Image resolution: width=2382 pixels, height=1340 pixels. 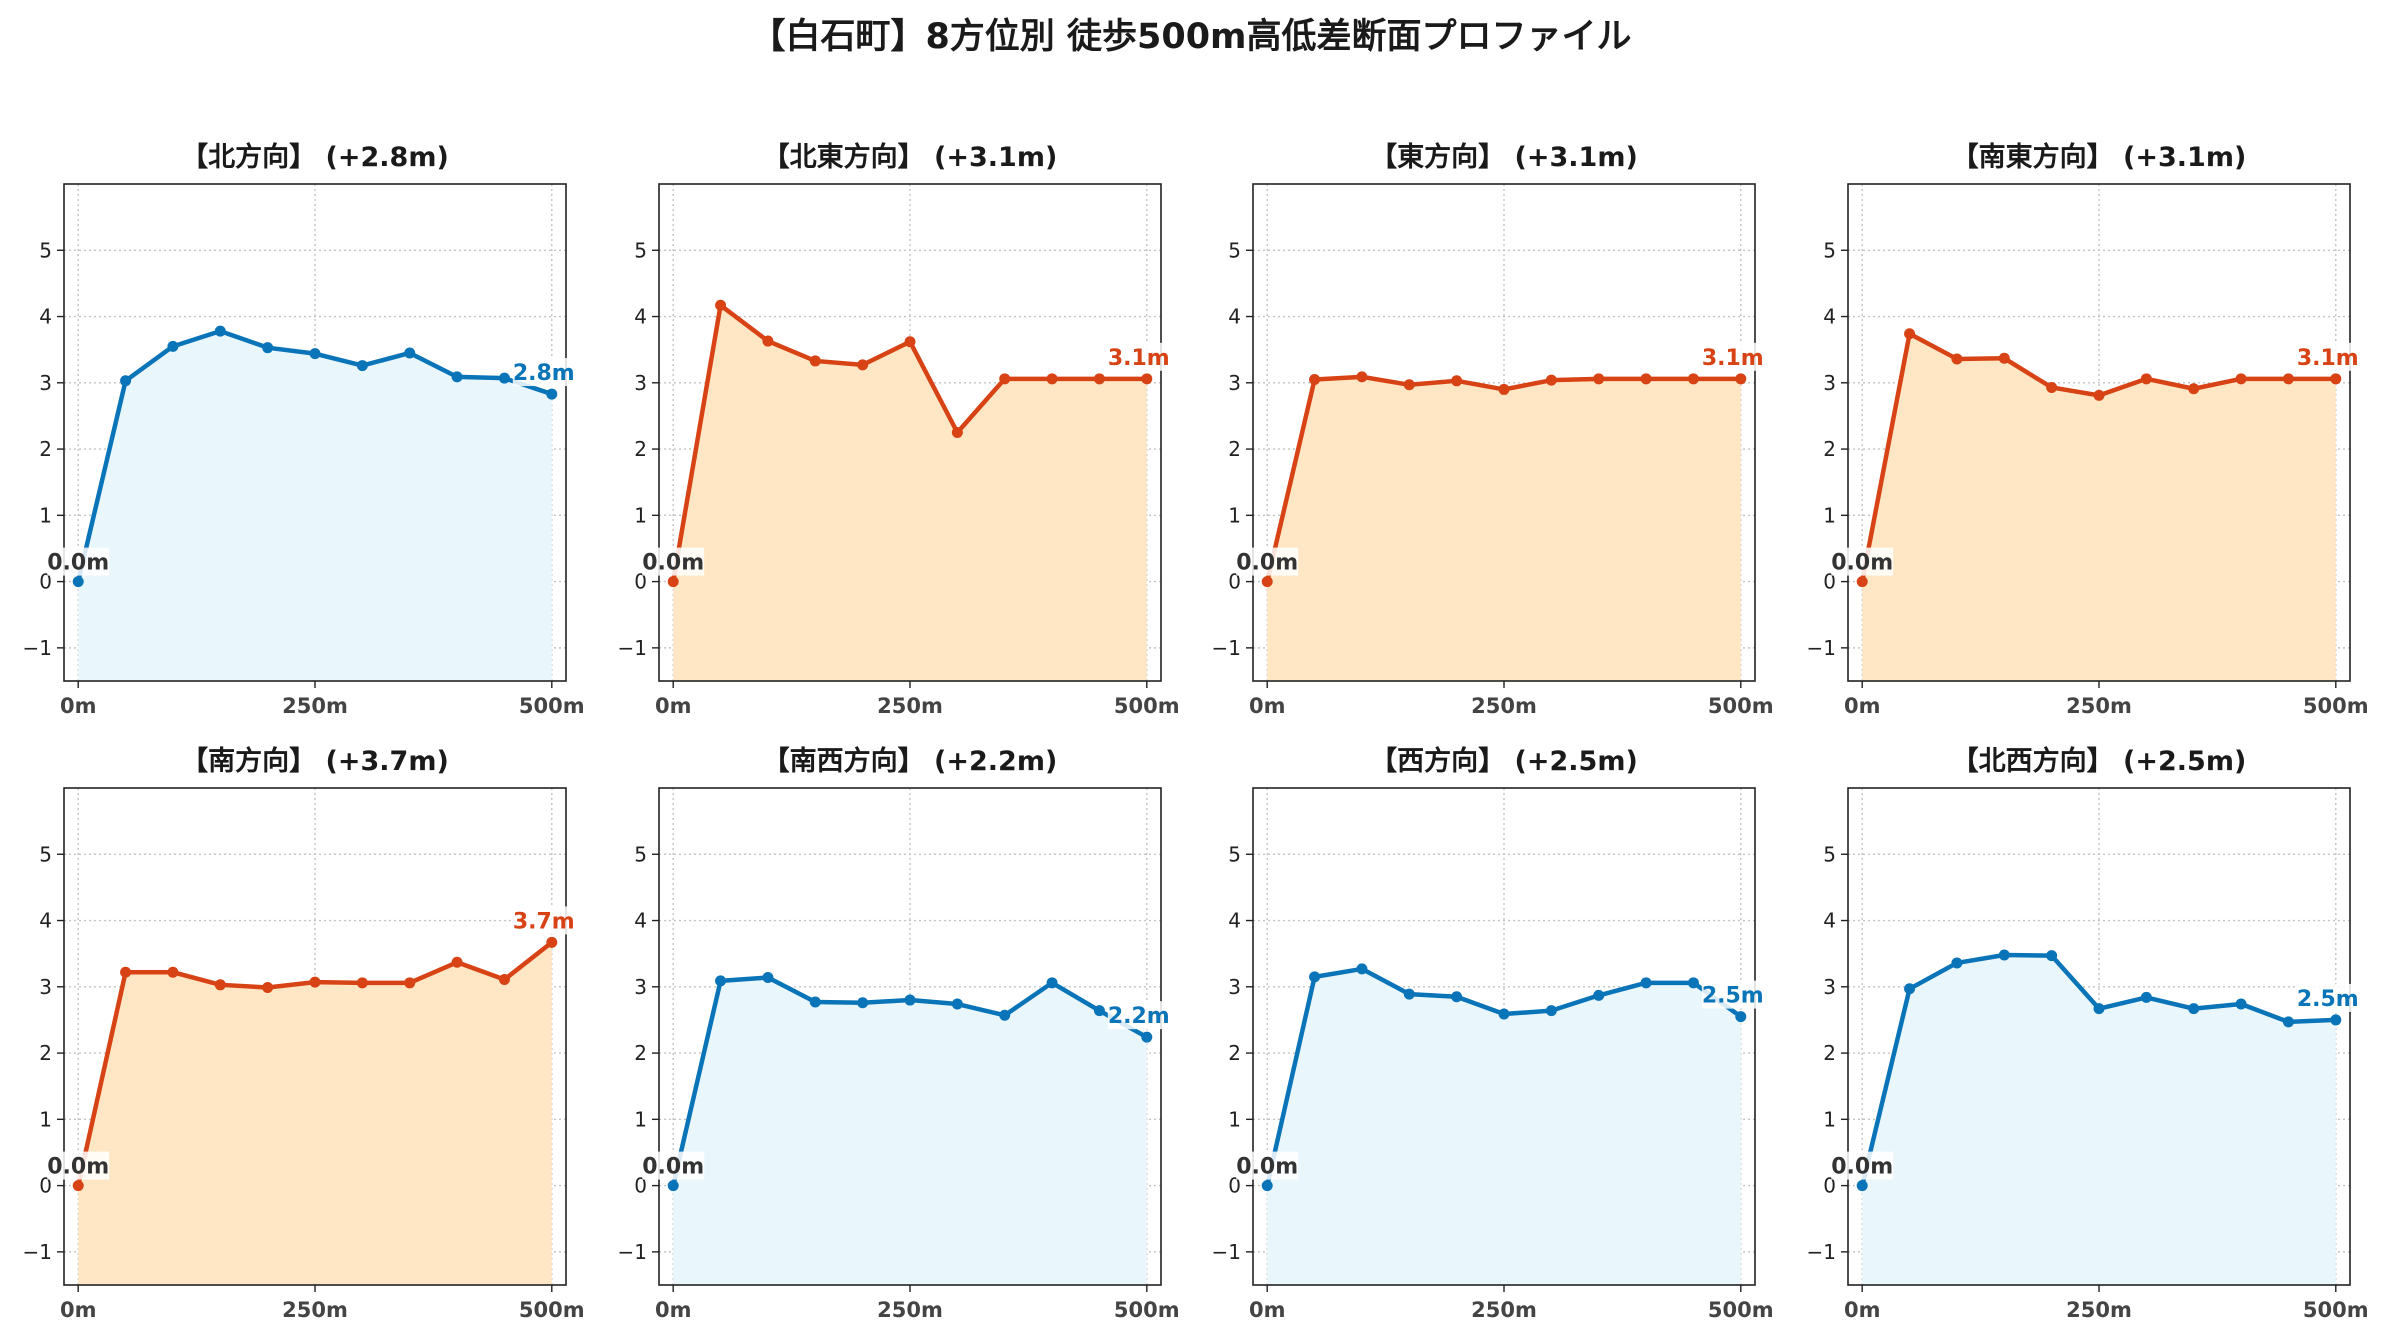 I want to click on chart-title: 【南方向】 (+3.7m), so click(x=315, y=761).